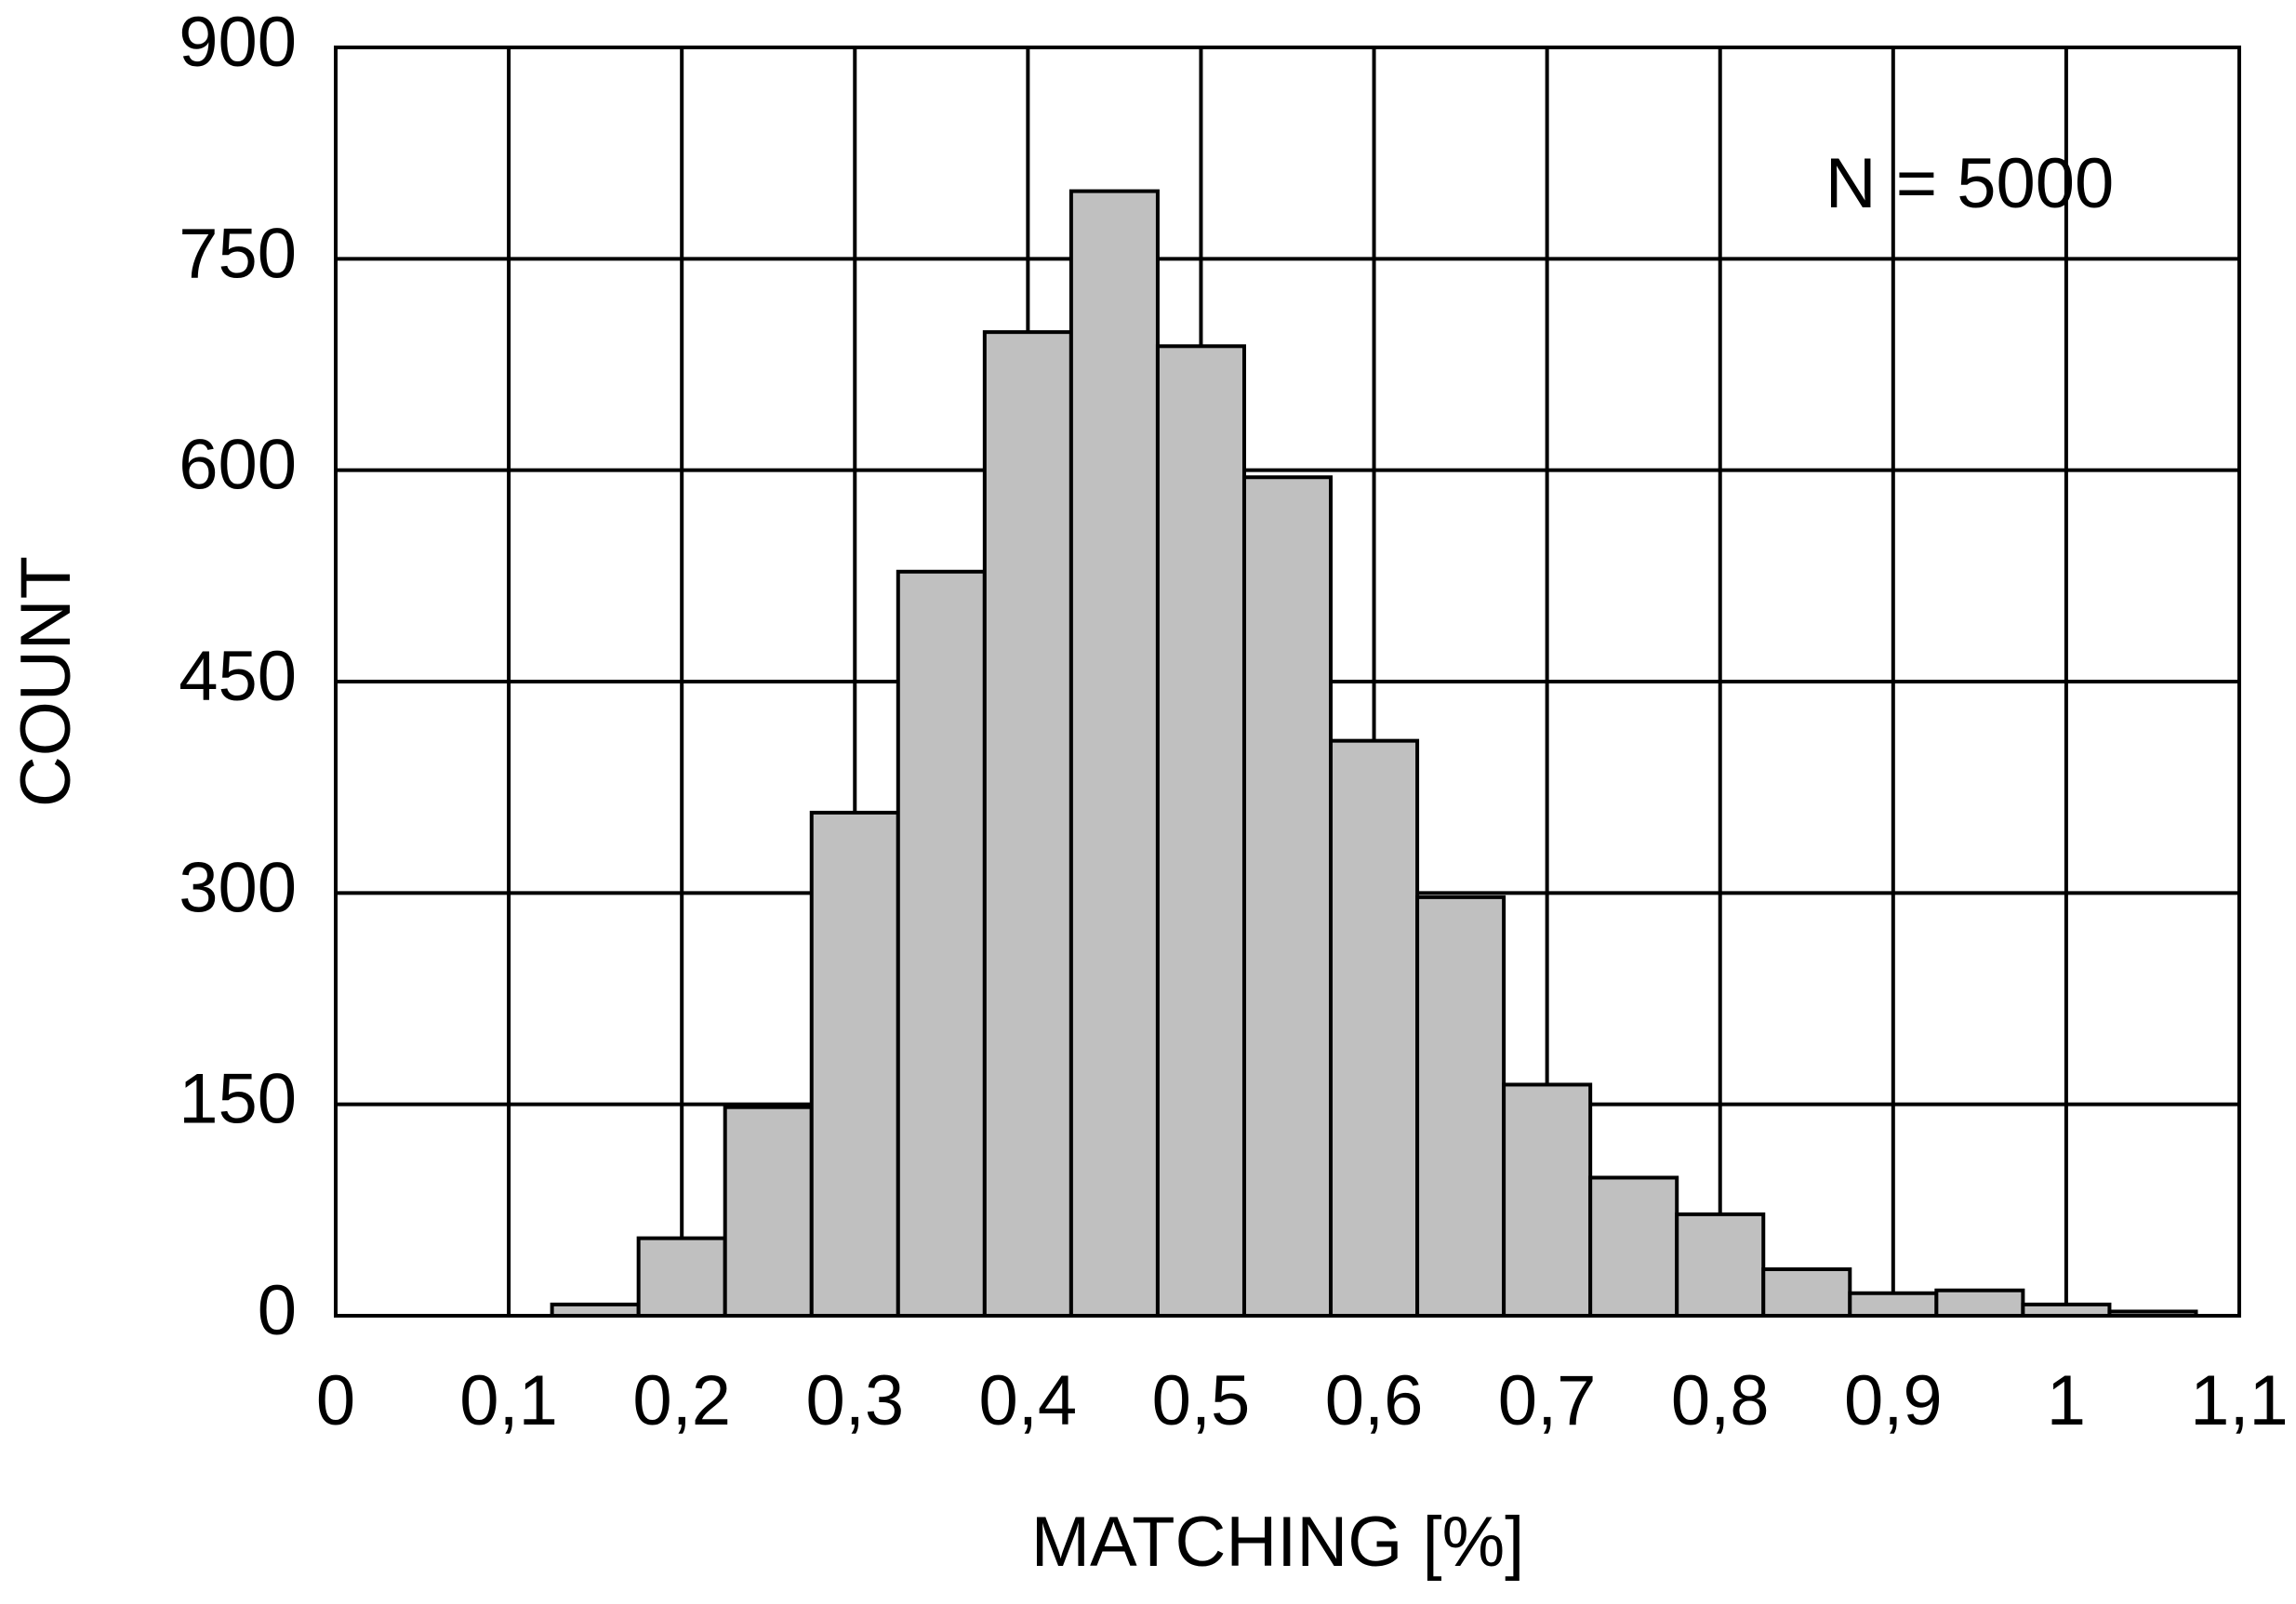 Image resolution: width=2296 pixels, height=1604 pixels. What do you see at coordinates (335, 1400) in the screenshot?
I see `x-tick-label: 0` at bounding box center [335, 1400].